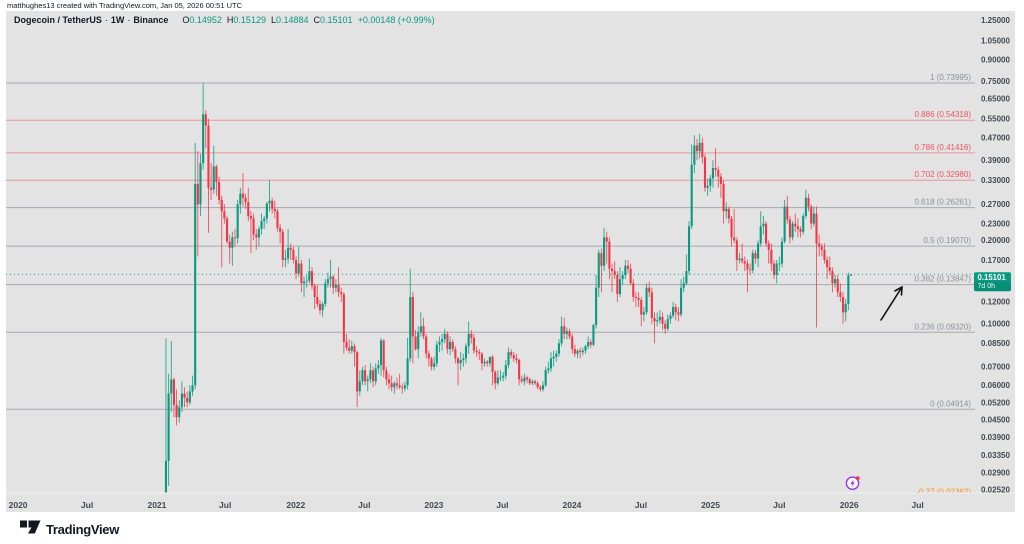 The image size is (1024, 544). Describe the element at coordinates (943, 491) in the screenshot. I see `fib-level-label: -0.27 (0.02362)` at that location.